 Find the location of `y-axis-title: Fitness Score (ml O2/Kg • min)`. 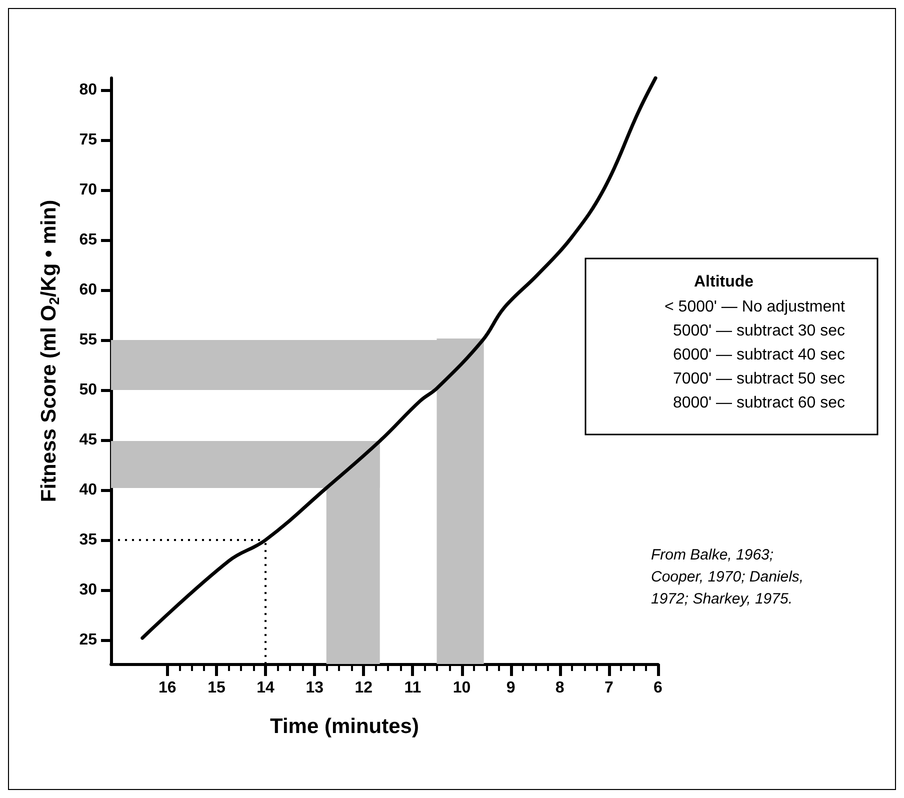

y-axis-title: Fitness Score (ml O2/Kg • min) is located at coordinates (50, 351).